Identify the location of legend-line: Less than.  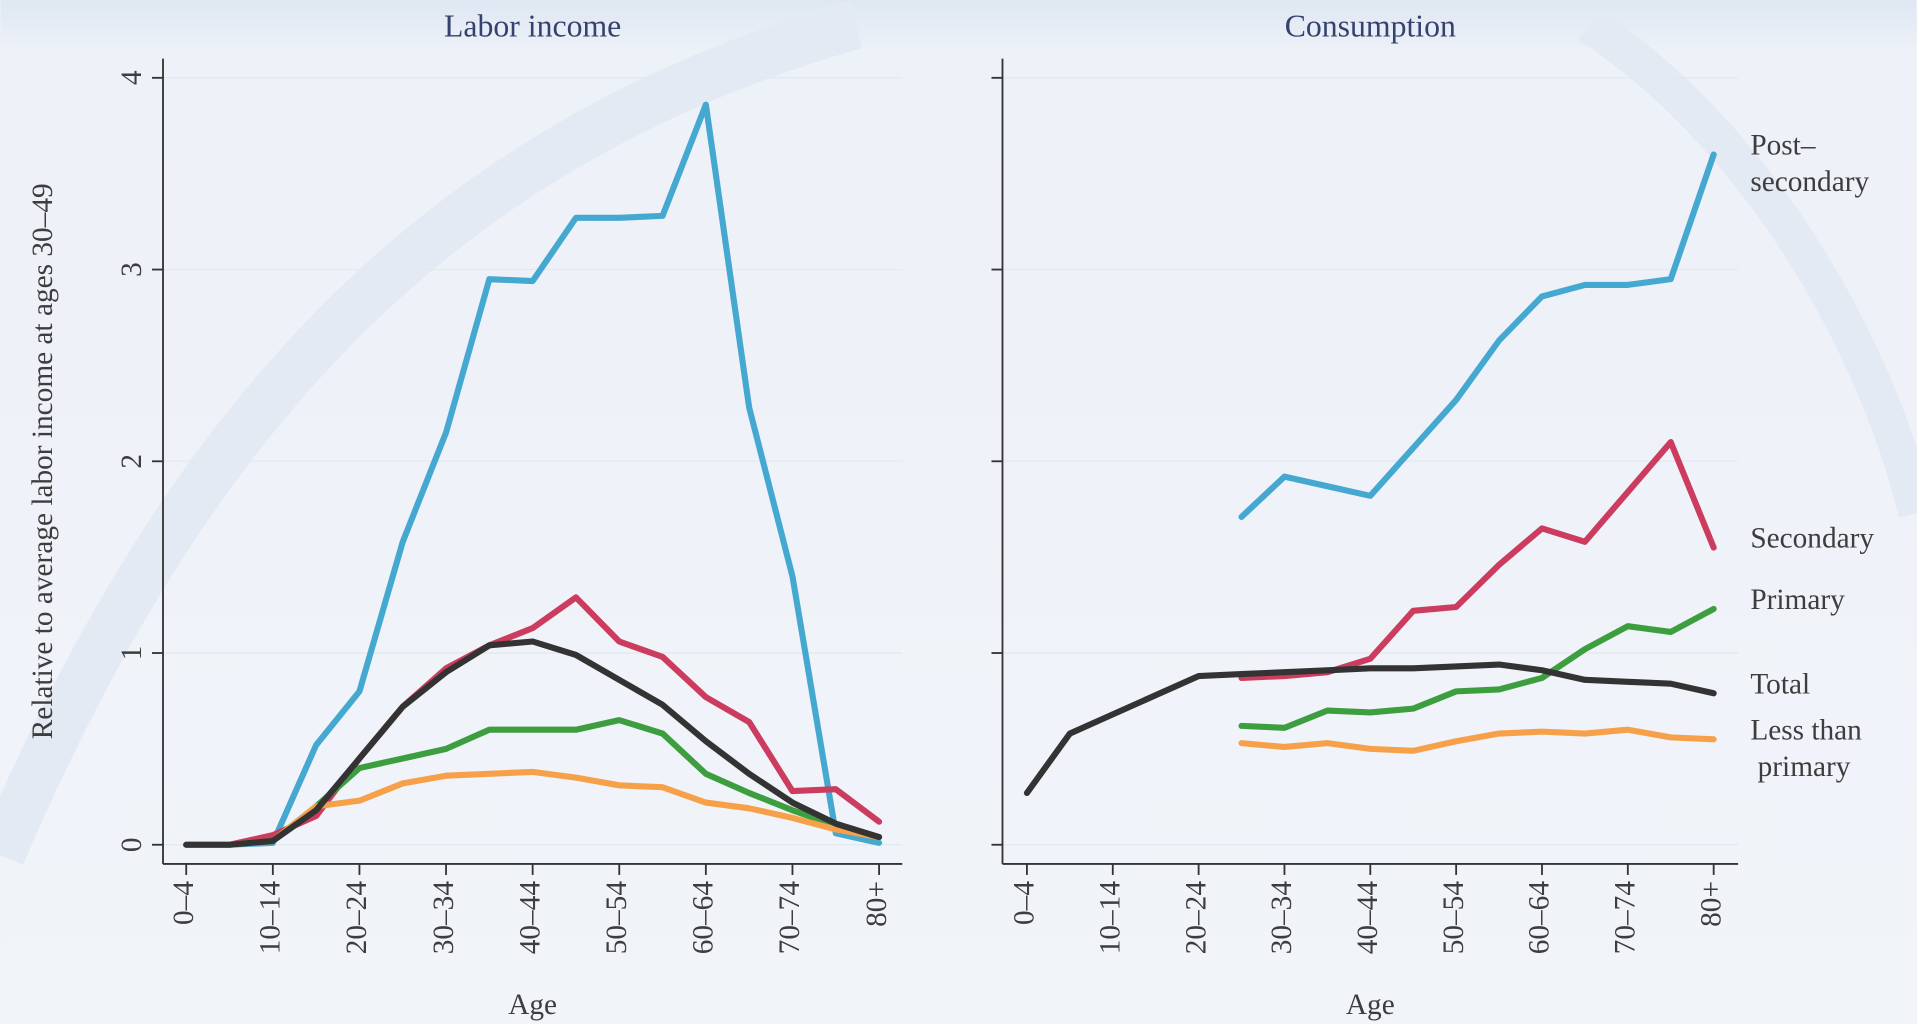
(1806, 730).